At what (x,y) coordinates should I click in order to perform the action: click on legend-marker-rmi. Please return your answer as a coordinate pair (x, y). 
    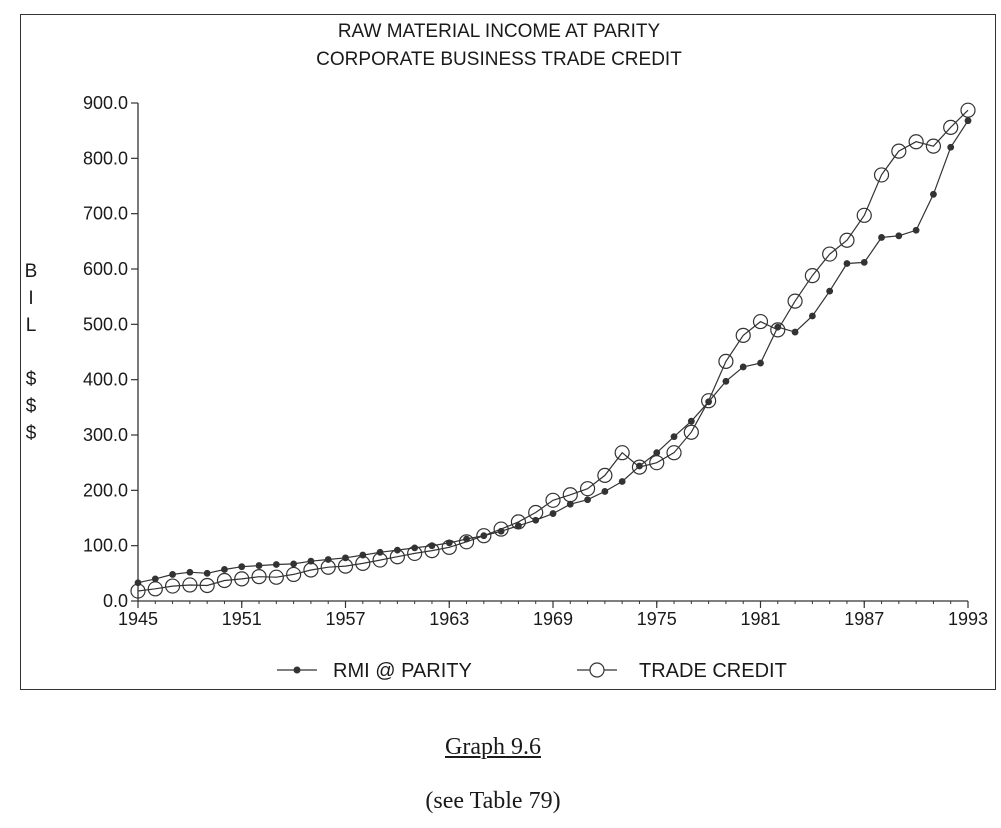
    Looking at the image, I should click on (297, 670).